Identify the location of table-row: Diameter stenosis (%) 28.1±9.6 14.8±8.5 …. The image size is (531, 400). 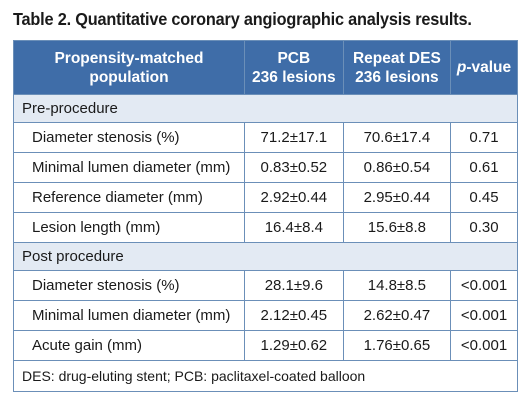
(265, 285).